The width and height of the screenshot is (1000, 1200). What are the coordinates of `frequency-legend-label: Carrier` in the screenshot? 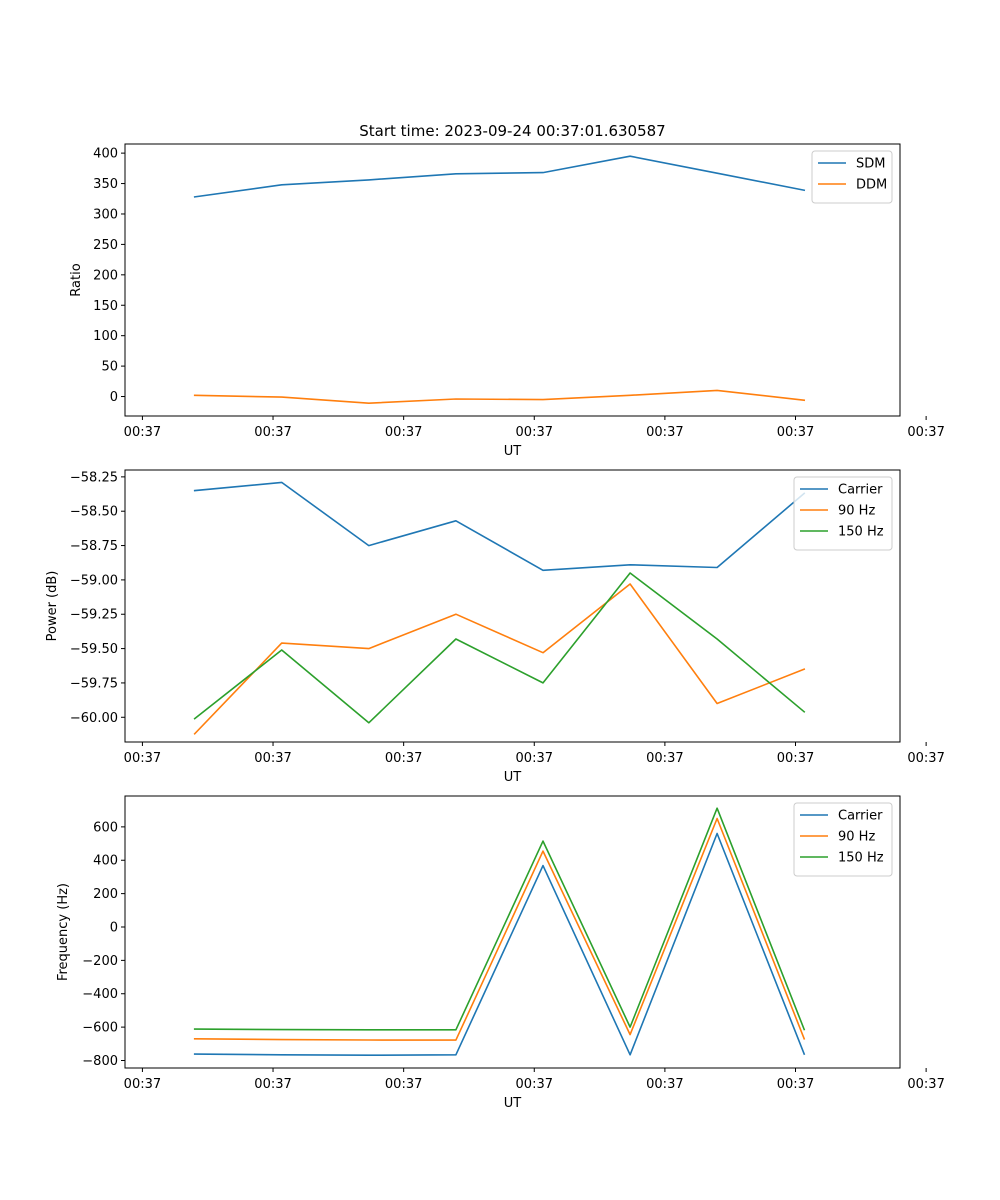 It's located at (860, 816).